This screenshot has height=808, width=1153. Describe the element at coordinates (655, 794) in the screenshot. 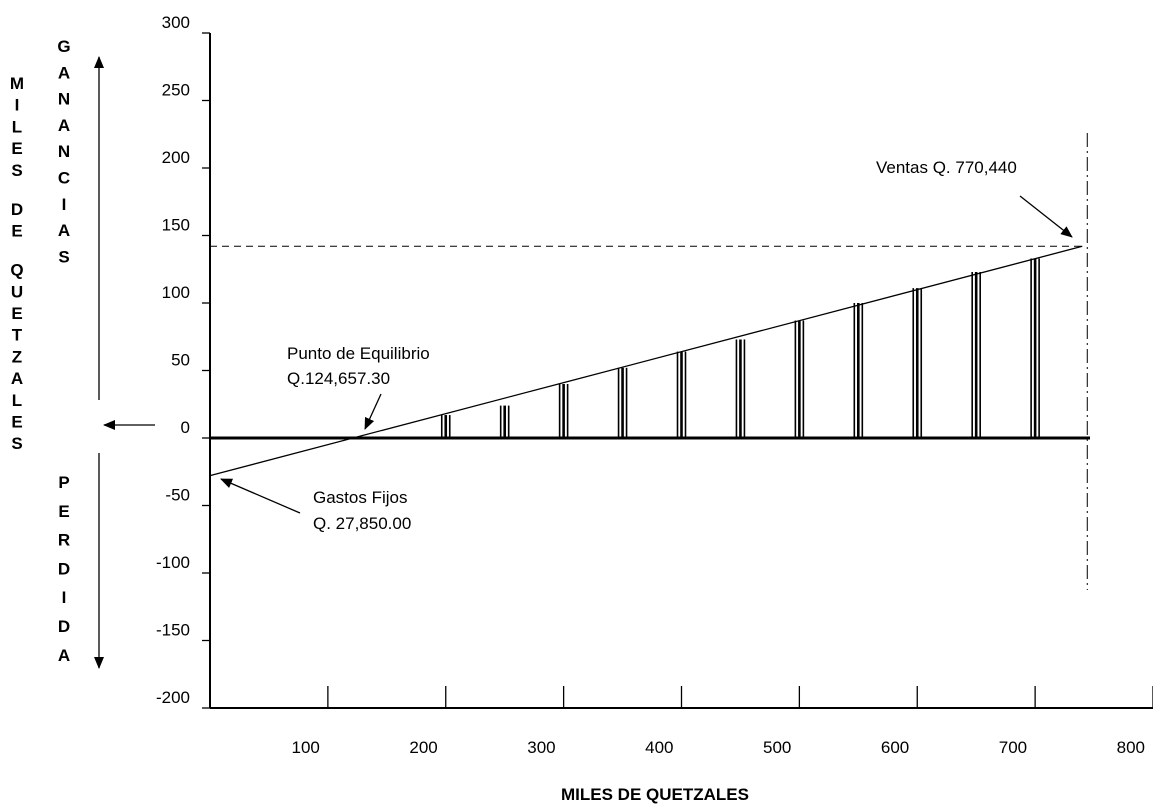

I see `x-axis-title: MILES DE QUETZALES` at that location.